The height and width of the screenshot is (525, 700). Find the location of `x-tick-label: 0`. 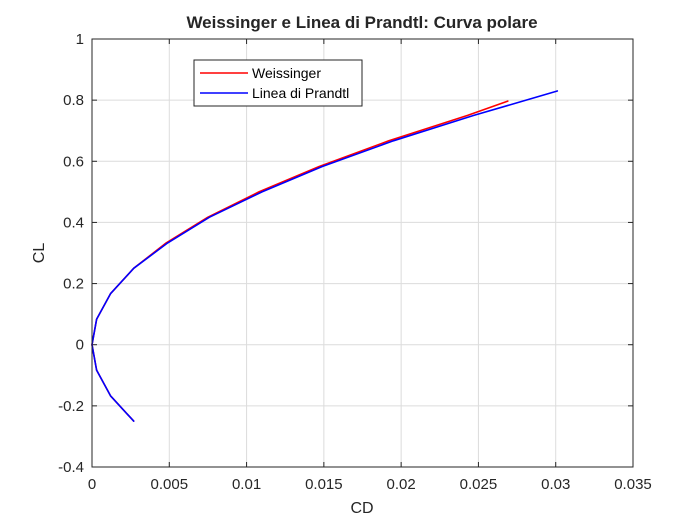

x-tick-label: 0 is located at coordinates (92, 484).